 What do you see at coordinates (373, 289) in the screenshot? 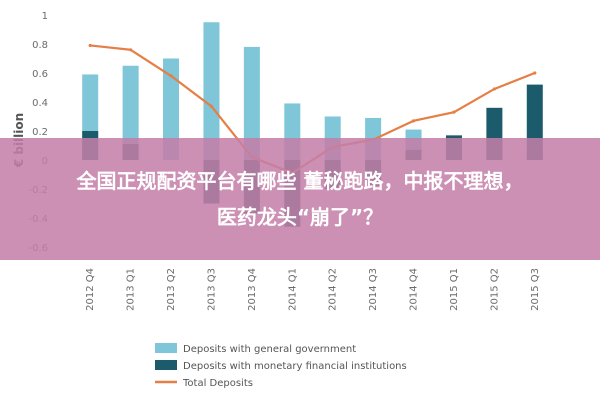
I see `x-tick-label: 2014 Q3` at bounding box center [373, 289].